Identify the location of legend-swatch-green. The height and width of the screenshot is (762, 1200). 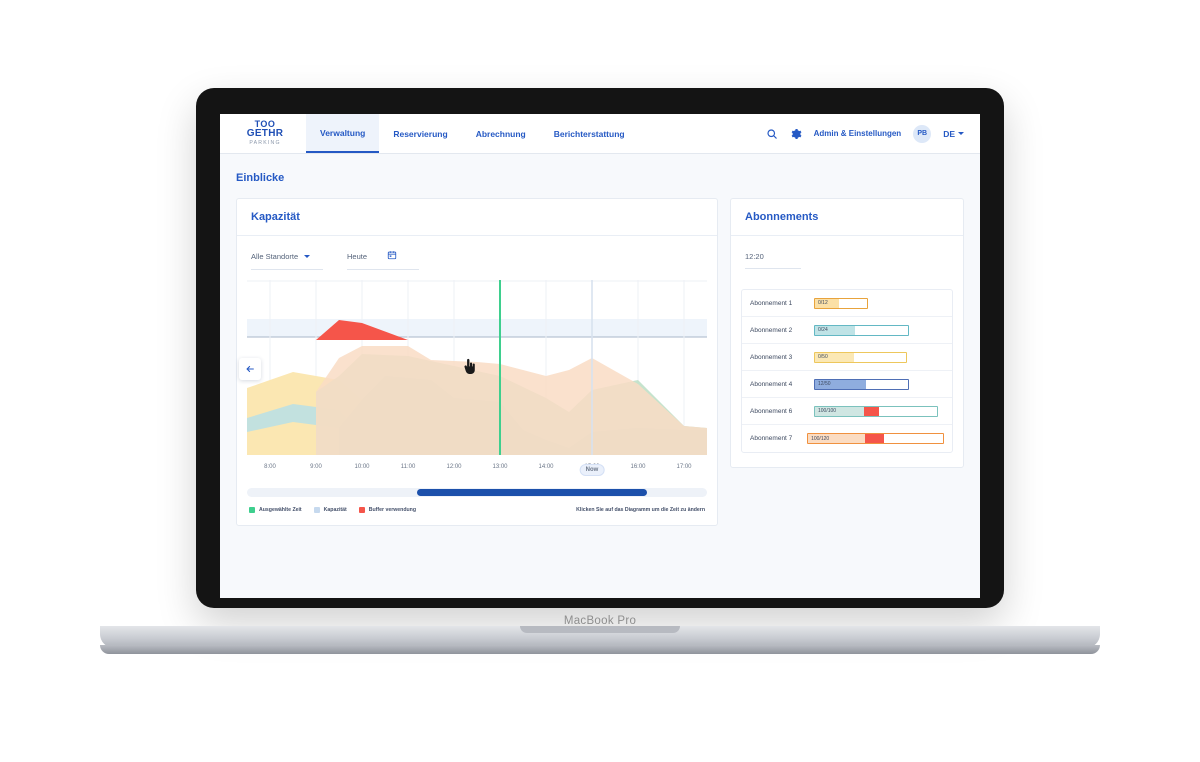
(252, 510).